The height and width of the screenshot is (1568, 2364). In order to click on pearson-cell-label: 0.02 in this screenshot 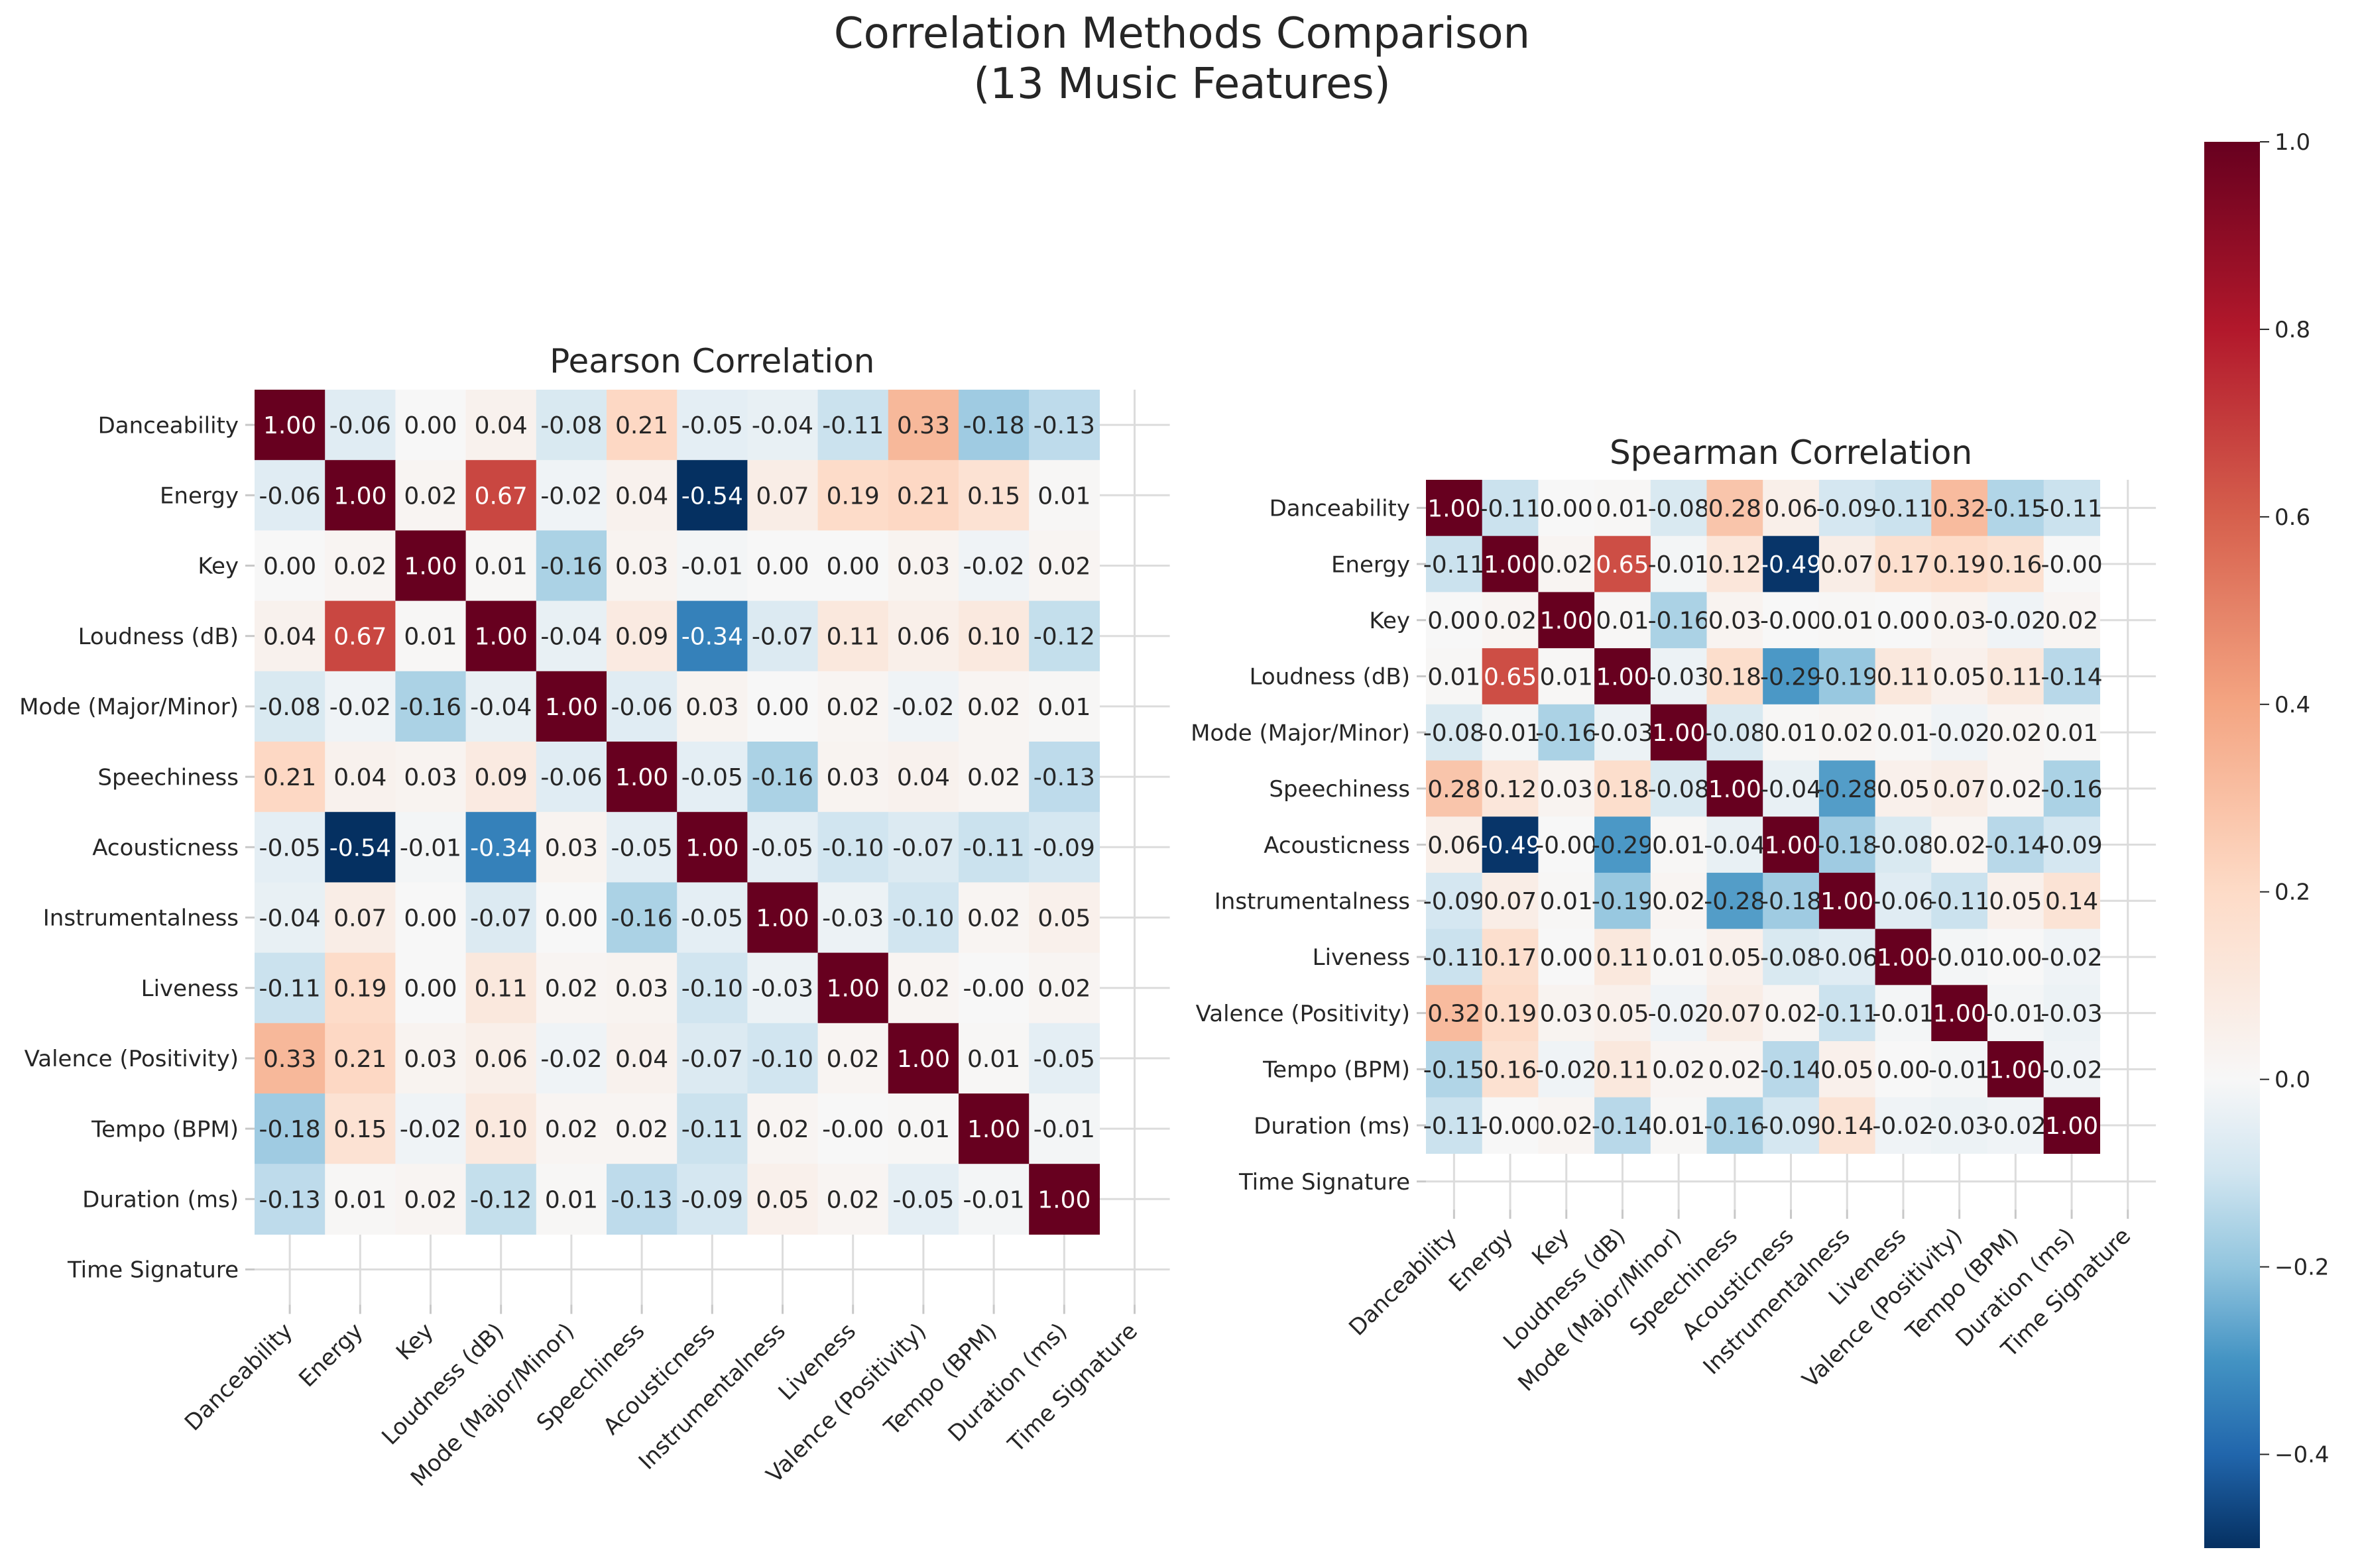, I will do `click(572, 989)`.